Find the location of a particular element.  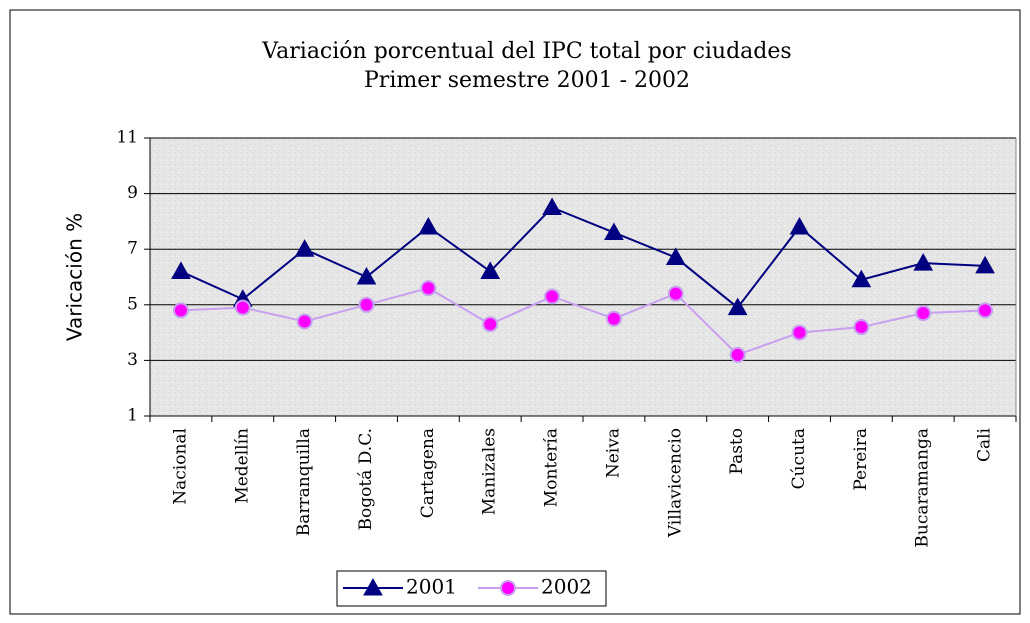

x-tick-label: Pasto is located at coordinates (737, 451).